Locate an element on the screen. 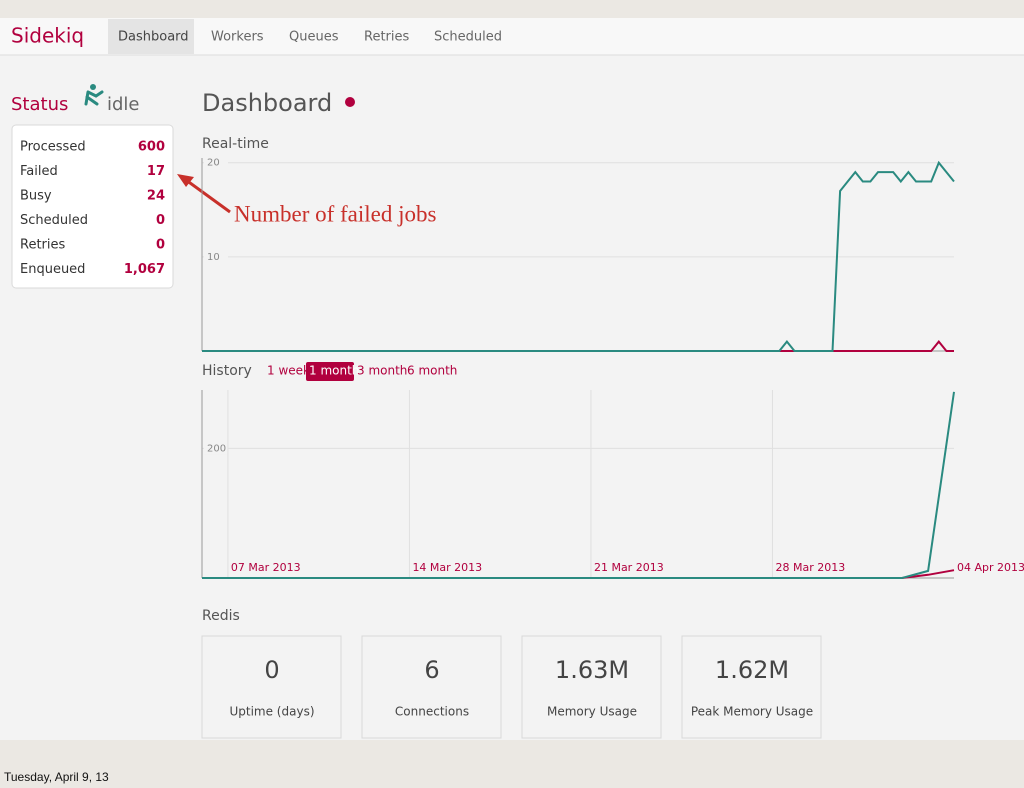 This screenshot has width=1024, height=788. stat-label: Retries is located at coordinates (42, 245).